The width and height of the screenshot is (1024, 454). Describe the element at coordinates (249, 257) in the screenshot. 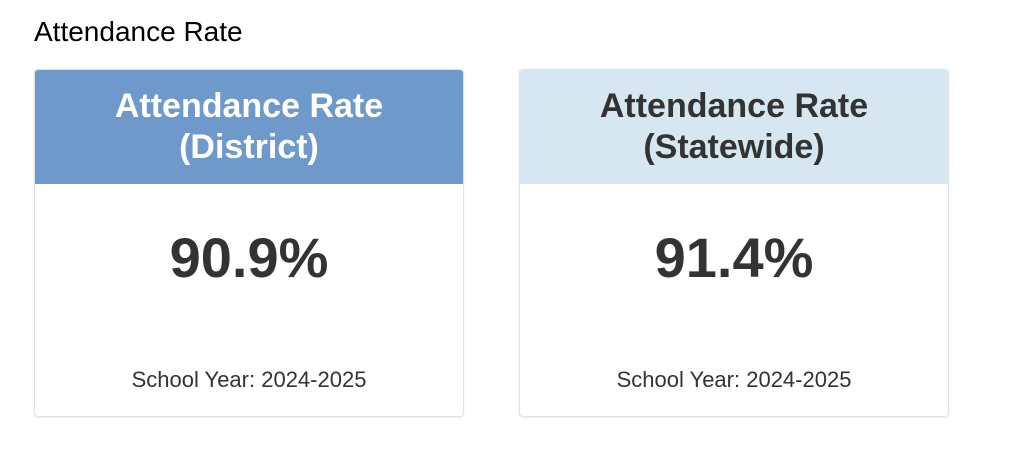

I see `district-attendance-value: 90.9%` at that location.